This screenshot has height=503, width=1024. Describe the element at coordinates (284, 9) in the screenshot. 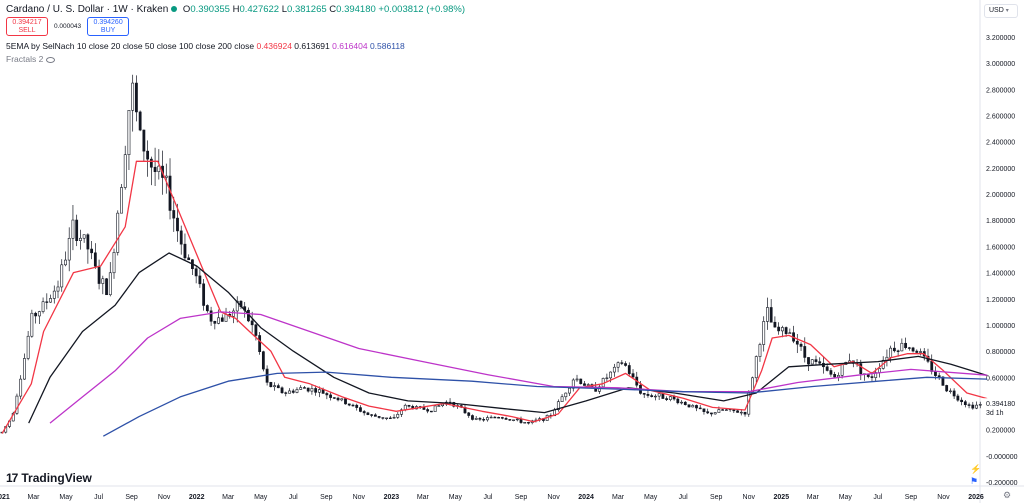

I see `low-label: L` at that location.